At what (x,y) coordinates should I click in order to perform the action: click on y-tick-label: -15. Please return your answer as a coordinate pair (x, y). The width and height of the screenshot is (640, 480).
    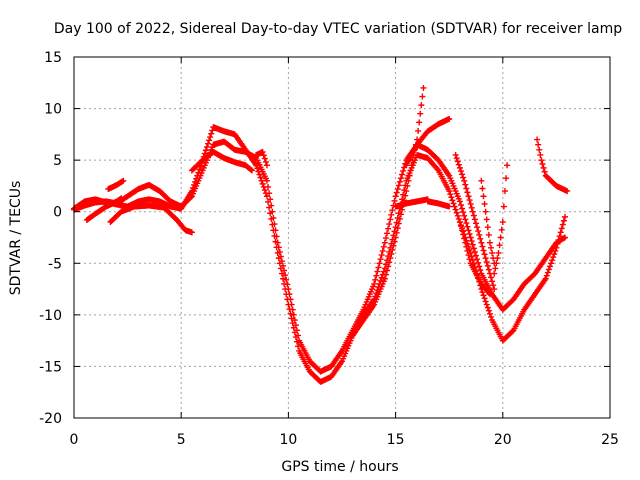
    Looking at the image, I should click on (50, 367).